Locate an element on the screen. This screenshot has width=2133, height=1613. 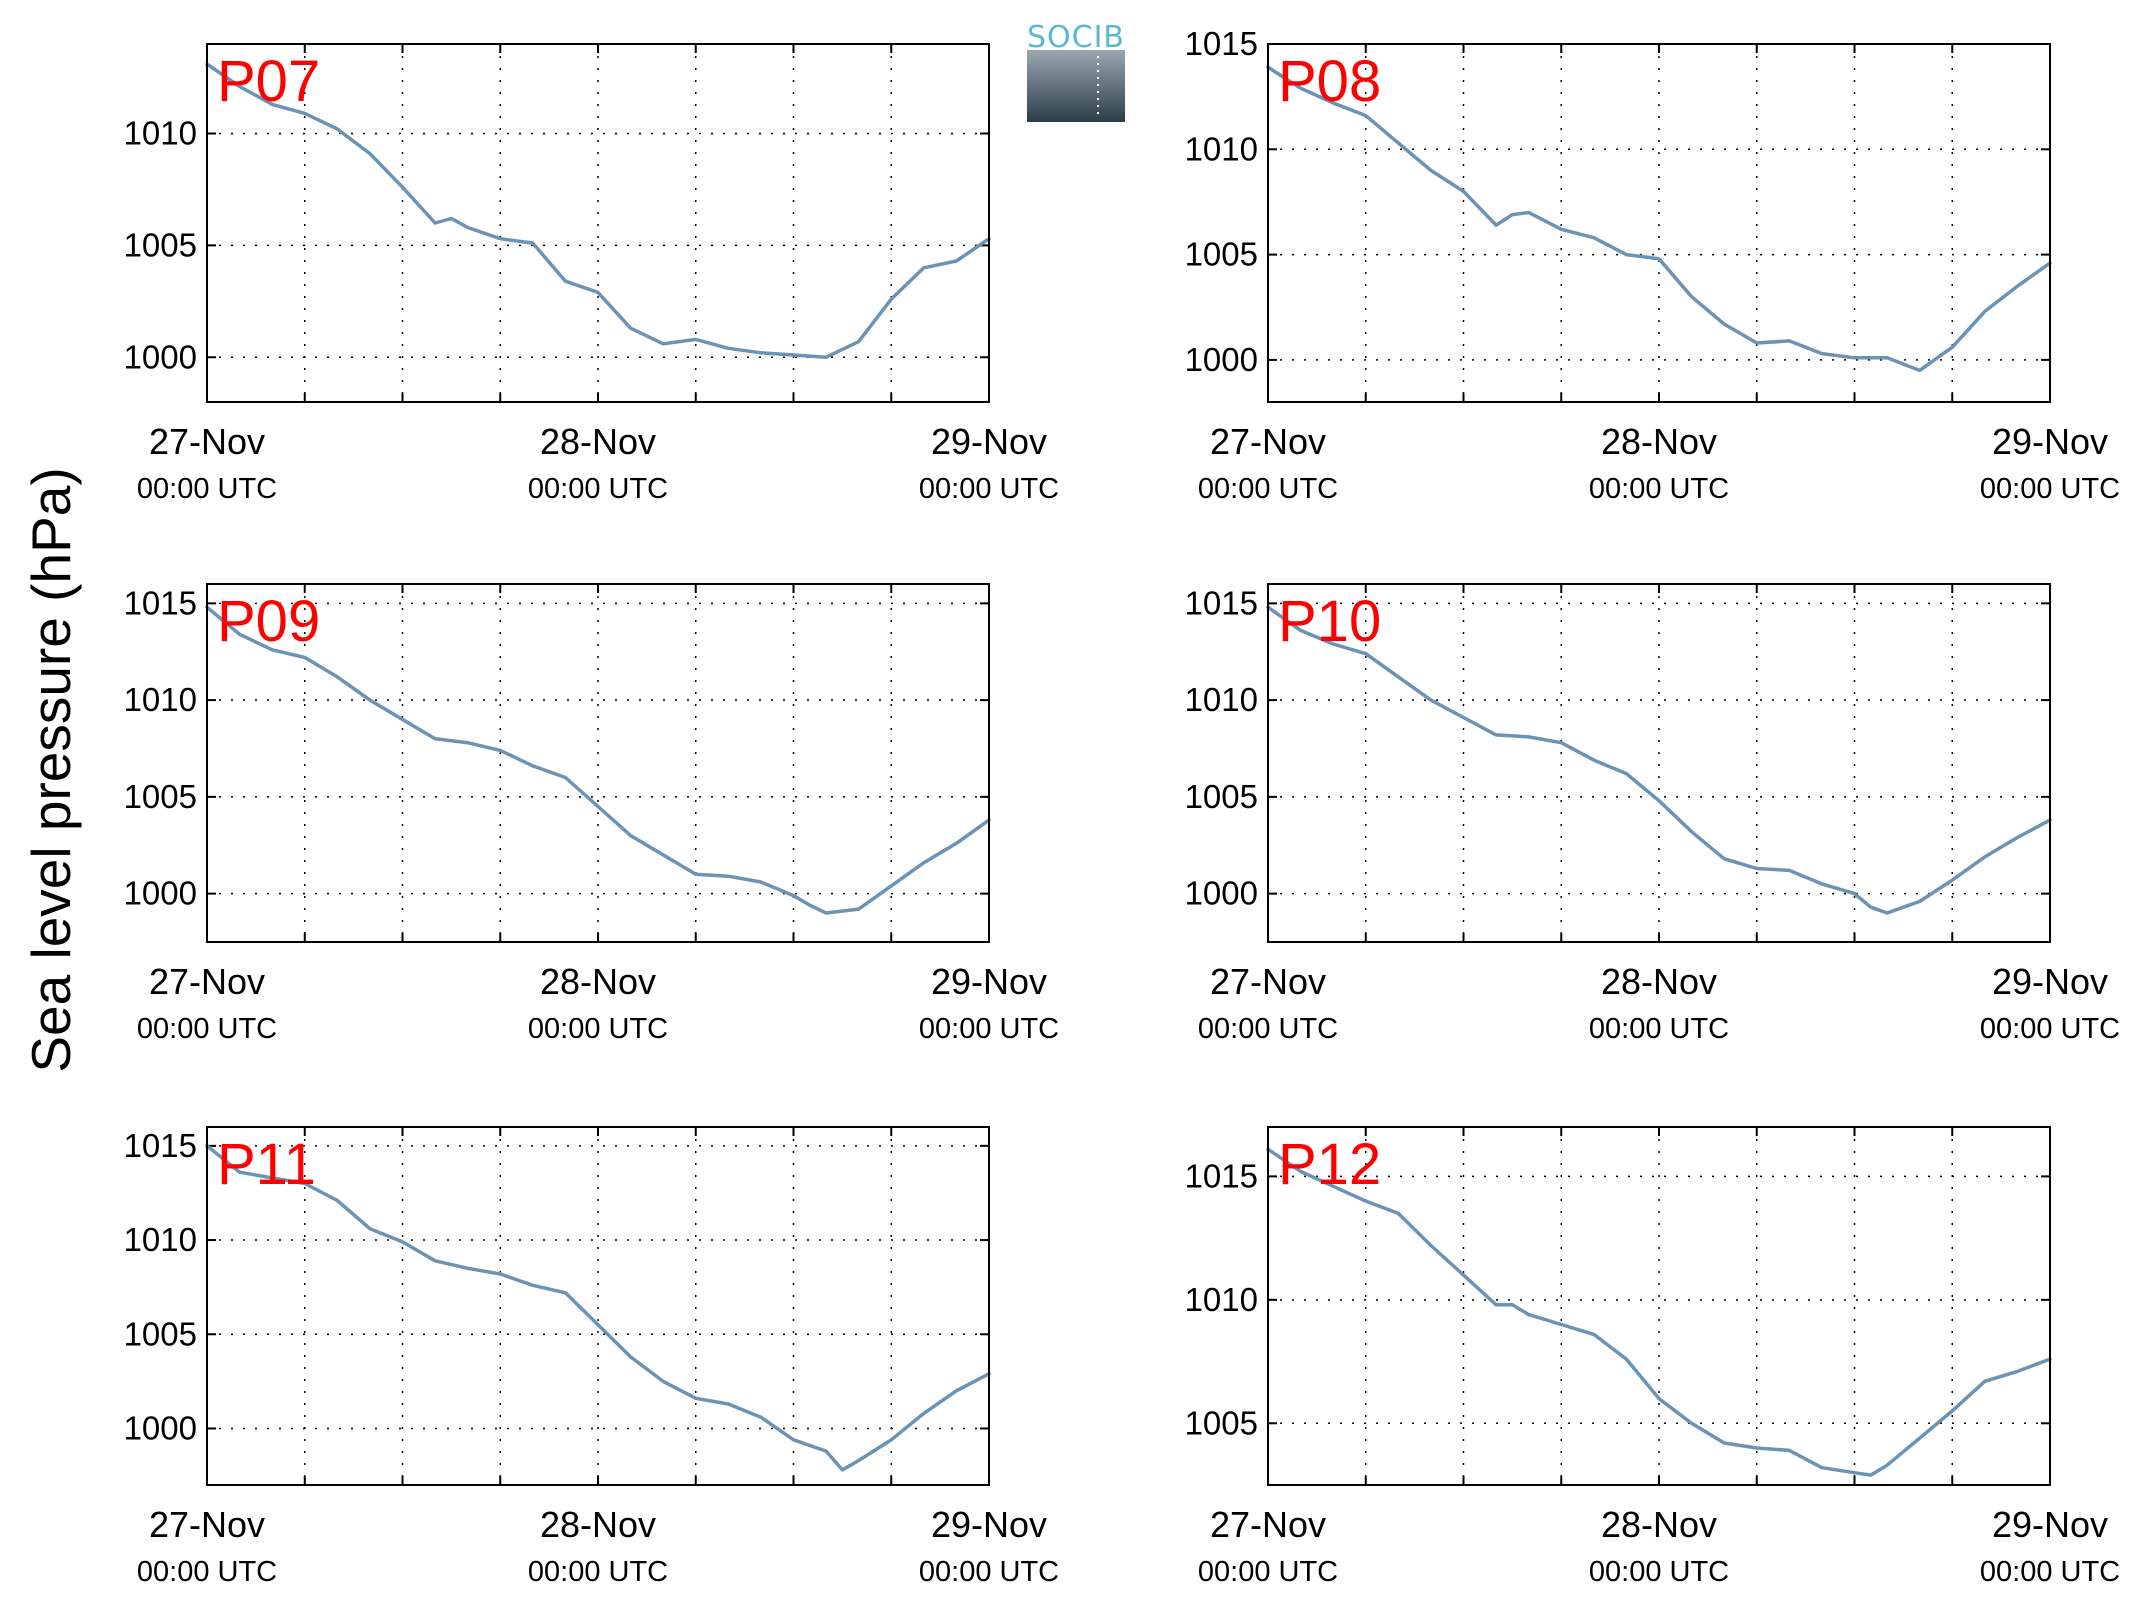
socib-logo: SOCIB is located at coordinates (1076, 71).